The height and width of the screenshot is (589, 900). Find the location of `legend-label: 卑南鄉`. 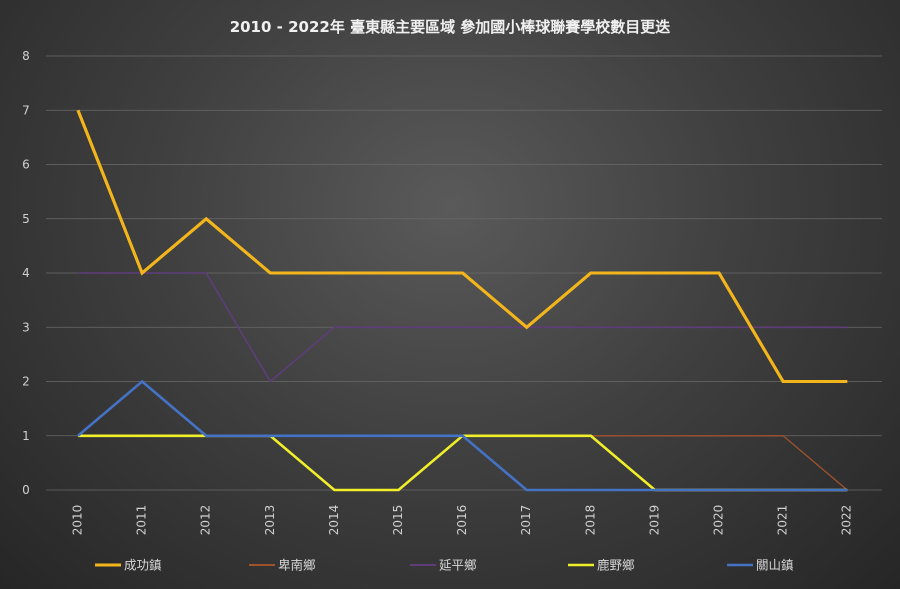

legend-label: 卑南鄉 is located at coordinates (297, 565).